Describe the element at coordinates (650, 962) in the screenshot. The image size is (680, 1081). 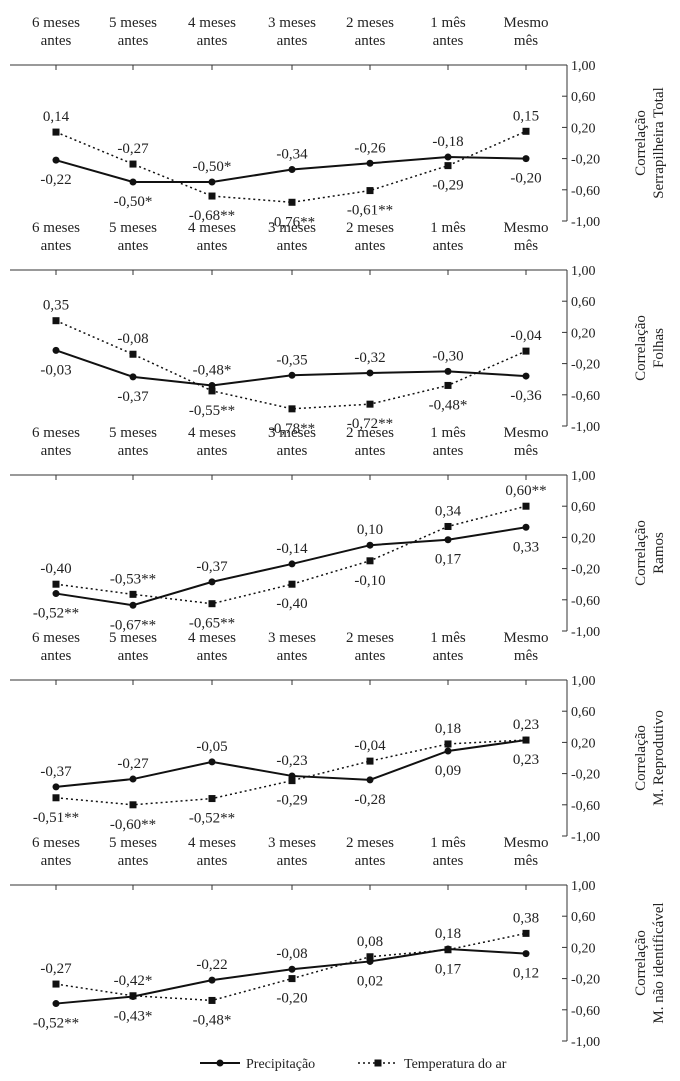
I see `y-axis-label: Correlação M. não identificável` at that location.